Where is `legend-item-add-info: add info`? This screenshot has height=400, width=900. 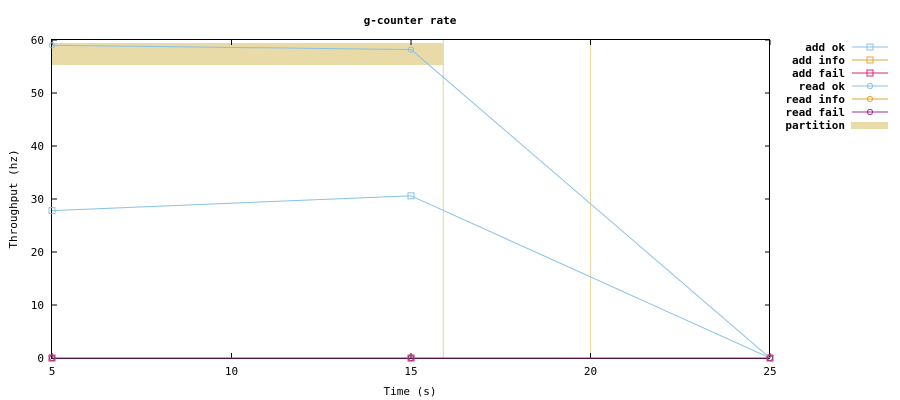 legend-item-add-info: add info is located at coordinates (840, 60).